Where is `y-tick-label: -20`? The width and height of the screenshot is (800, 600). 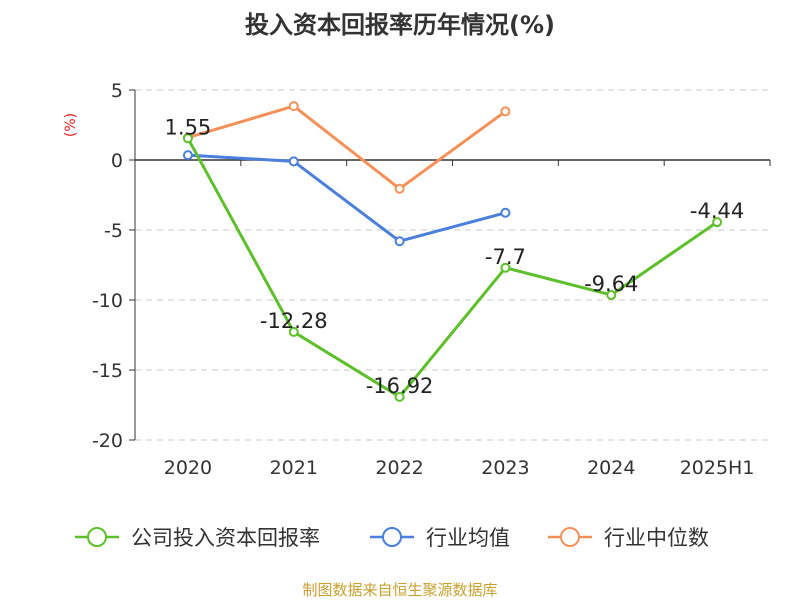
y-tick-label: -20 is located at coordinates (107, 441).